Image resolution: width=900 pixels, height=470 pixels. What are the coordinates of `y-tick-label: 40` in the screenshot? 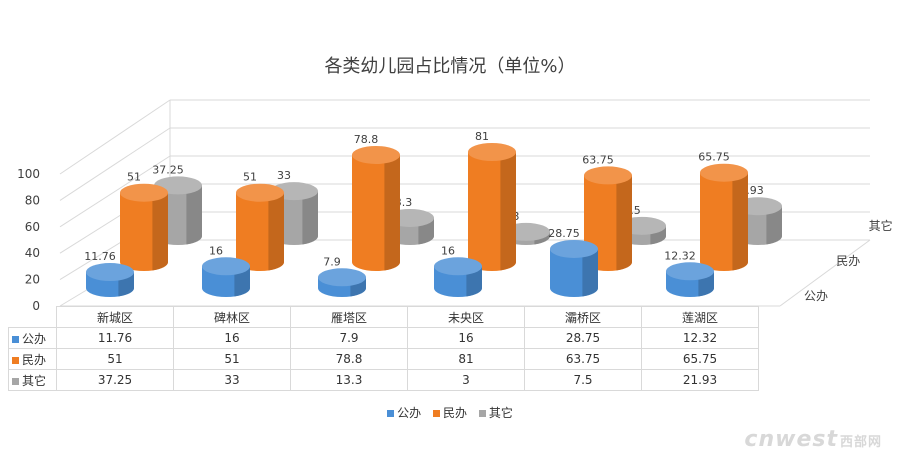 It's located at (32, 253).